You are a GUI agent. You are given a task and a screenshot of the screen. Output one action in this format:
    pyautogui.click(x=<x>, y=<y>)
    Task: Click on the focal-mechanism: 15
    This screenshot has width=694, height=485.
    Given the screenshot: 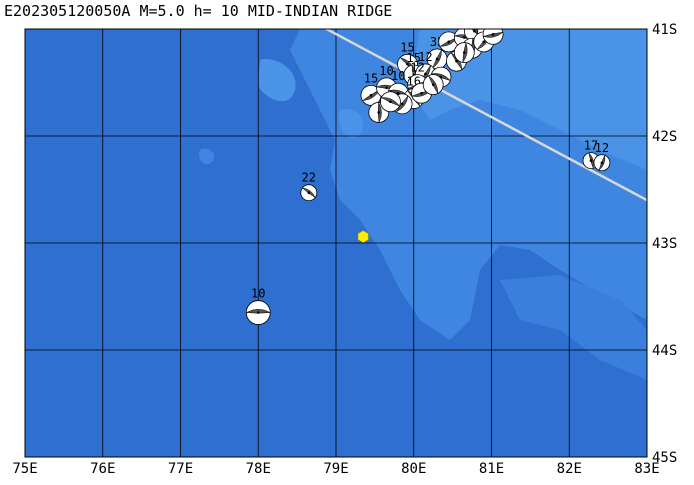 What is the action you would take?
    pyautogui.click(x=371, y=88)
    